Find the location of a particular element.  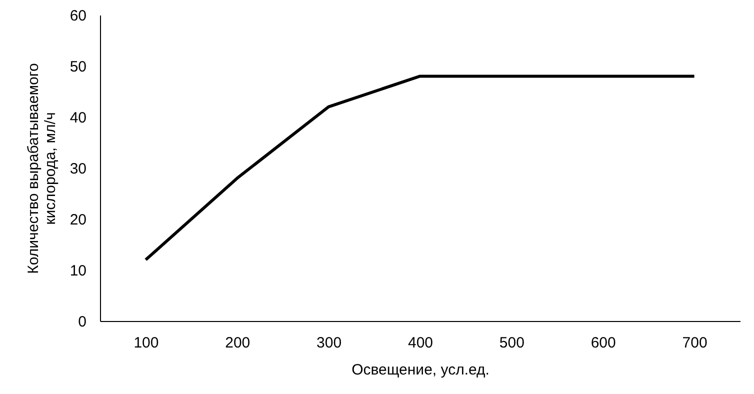

y-tick-label: 30 is located at coordinates (78, 169).